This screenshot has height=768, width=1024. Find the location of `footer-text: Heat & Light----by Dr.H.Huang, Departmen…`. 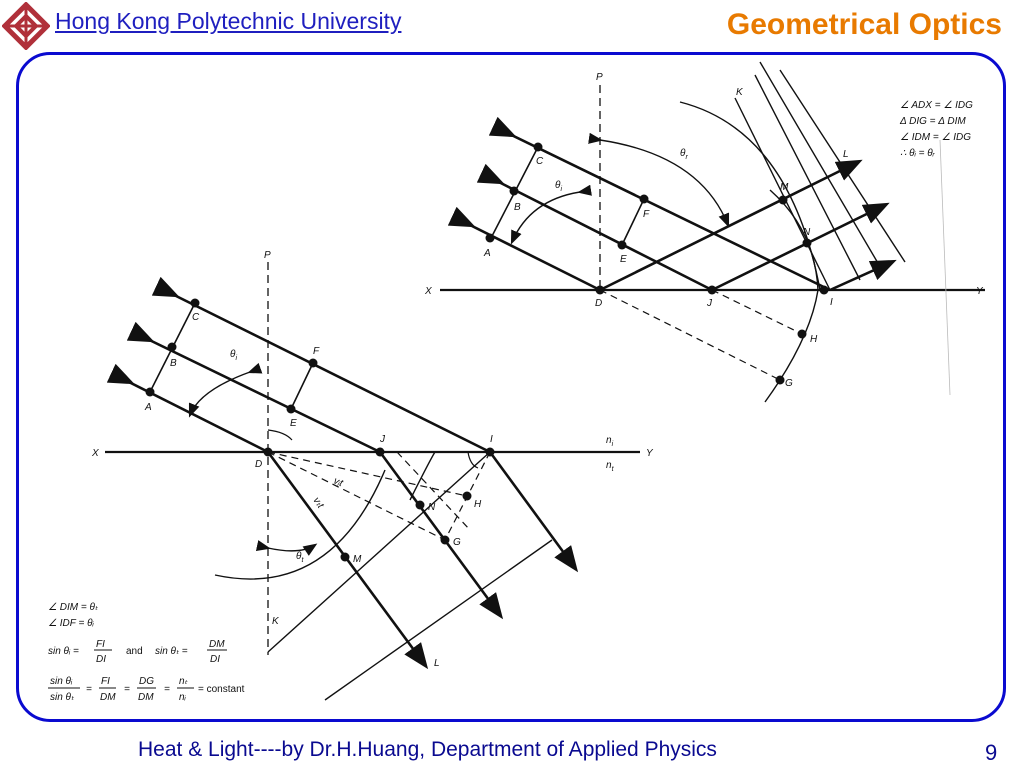

footer-text: Heat & Light----by Dr.H.Huang, Departmen… is located at coordinates (427, 749).